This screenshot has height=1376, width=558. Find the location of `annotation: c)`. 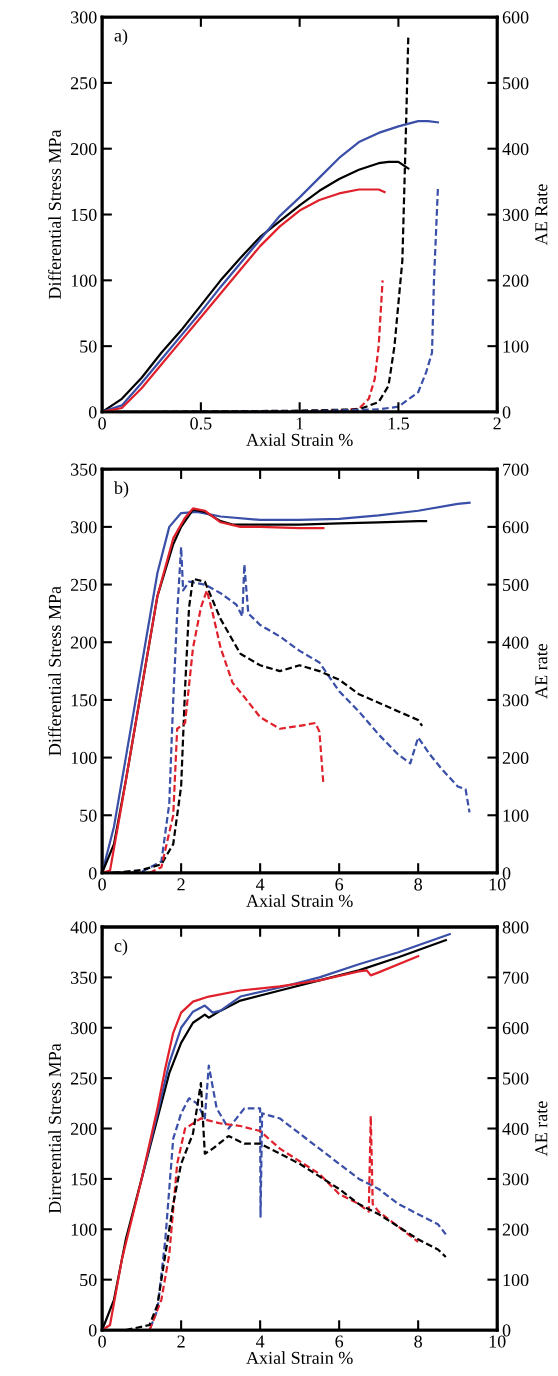

annotation: c) is located at coordinates (121, 947).